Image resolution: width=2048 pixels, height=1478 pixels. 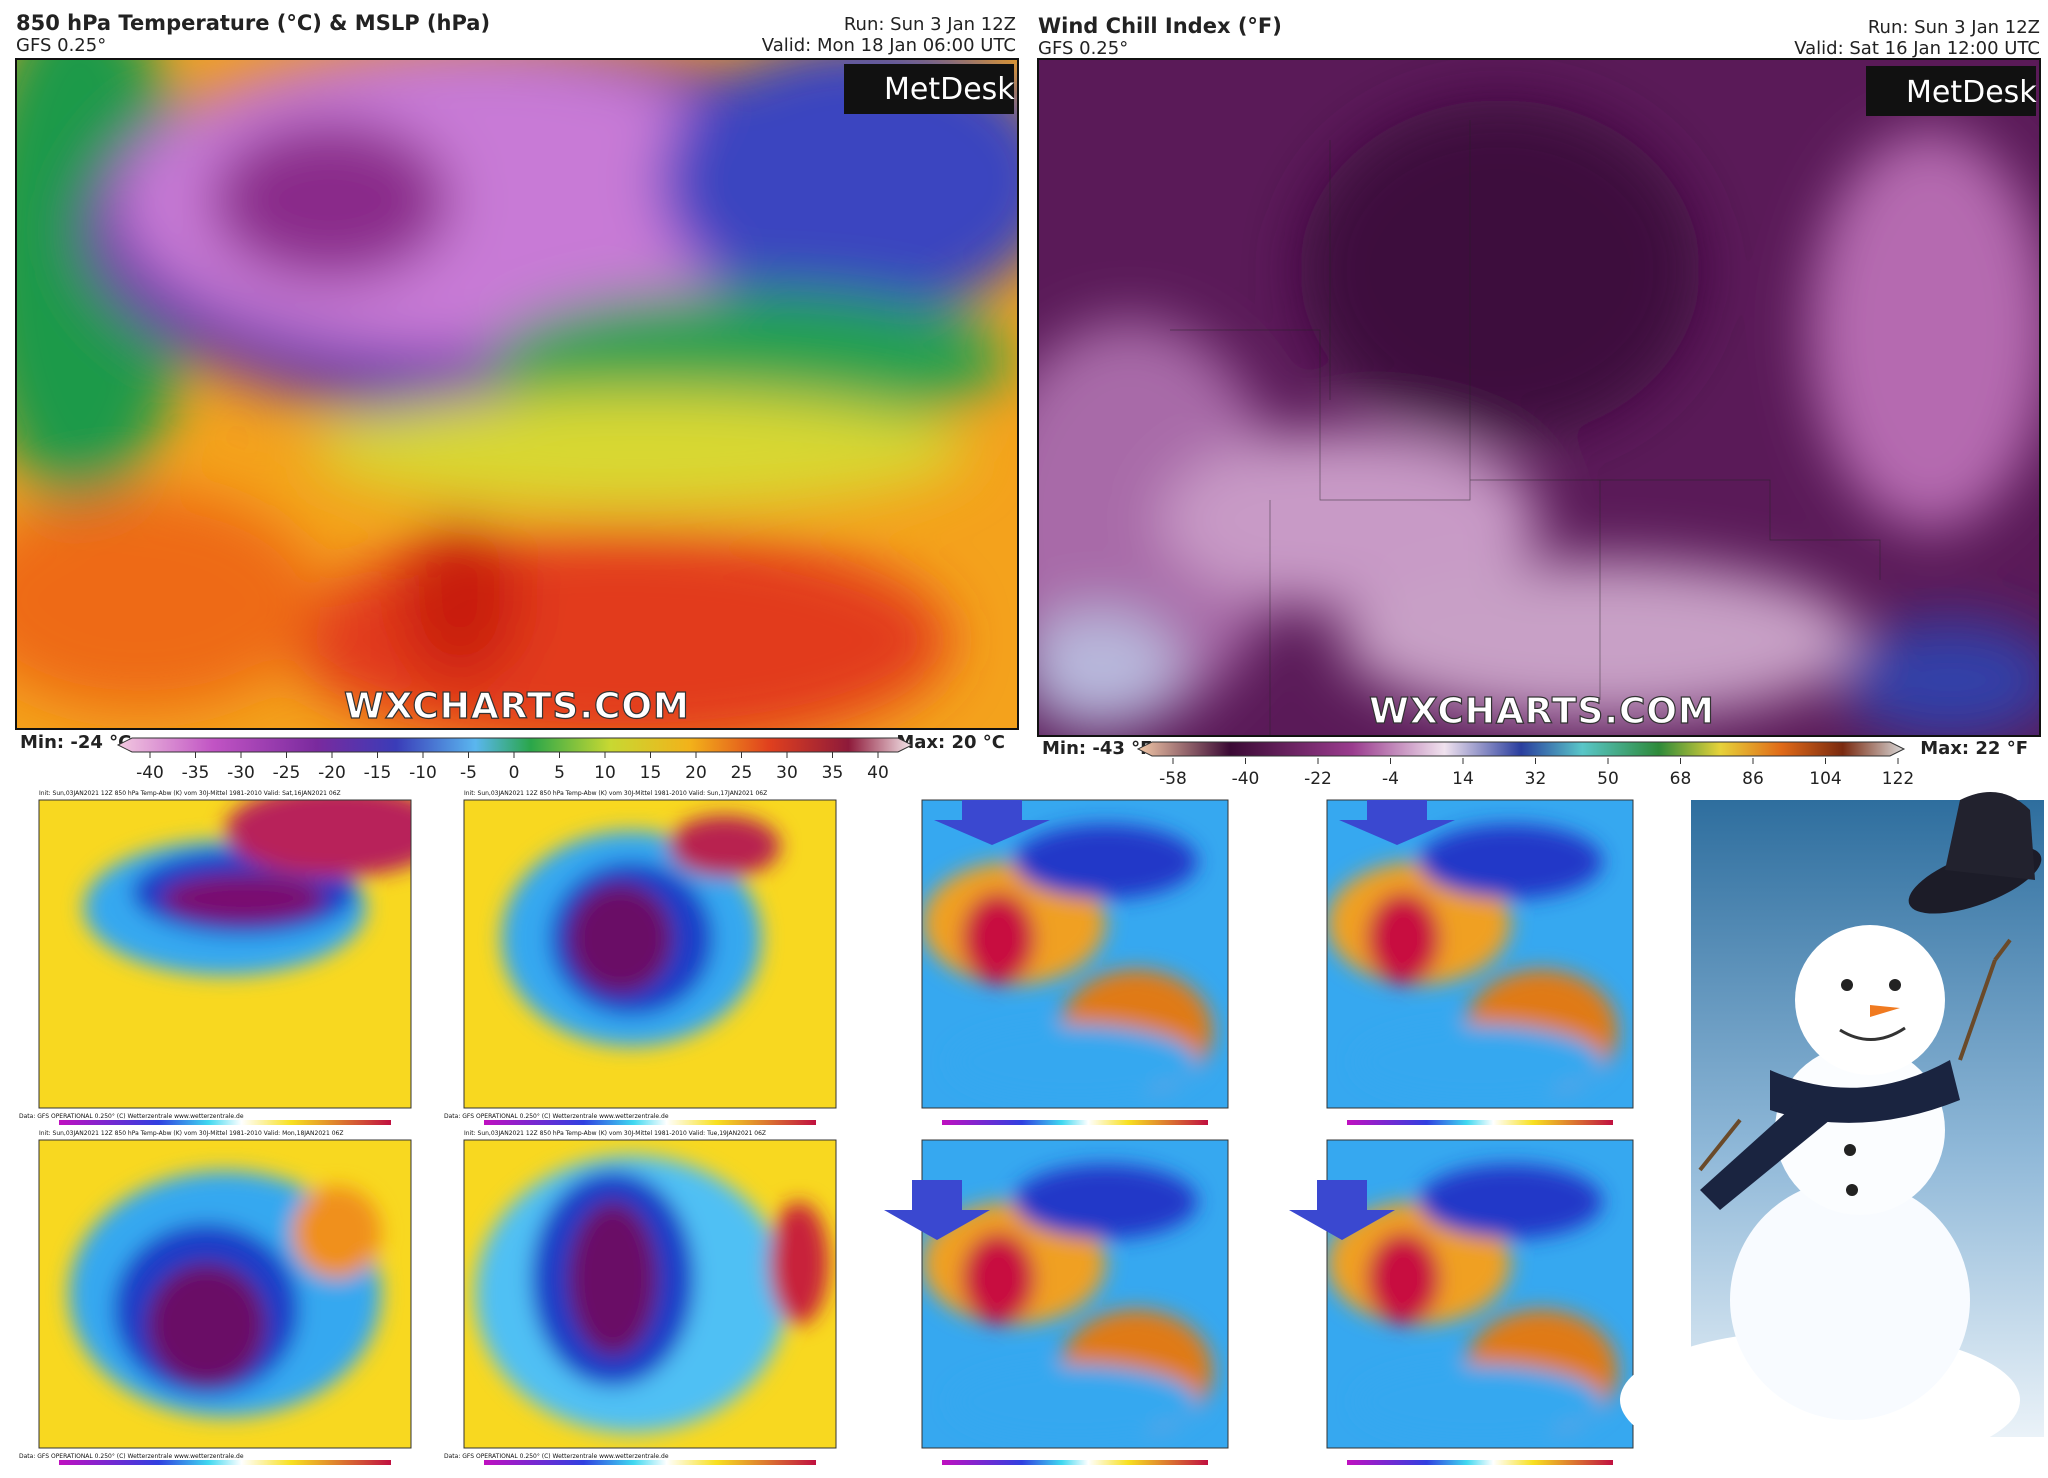 What do you see at coordinates (742, 773) in the screenshot?
I see `colorbar-label: 25` at bounding box center [742, 773].